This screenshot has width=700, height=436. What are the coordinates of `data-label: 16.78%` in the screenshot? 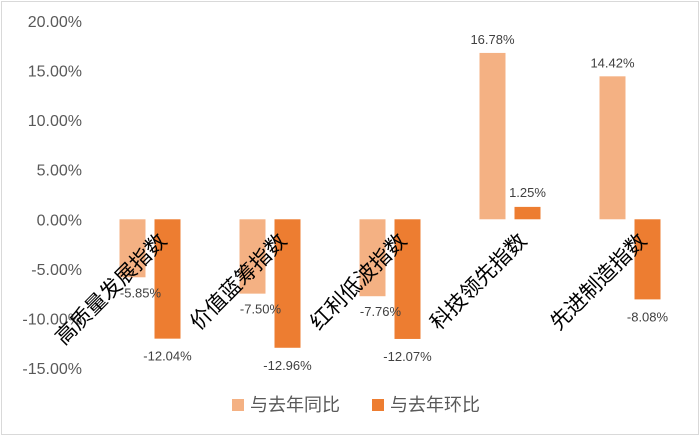 It's located at (492, 39).